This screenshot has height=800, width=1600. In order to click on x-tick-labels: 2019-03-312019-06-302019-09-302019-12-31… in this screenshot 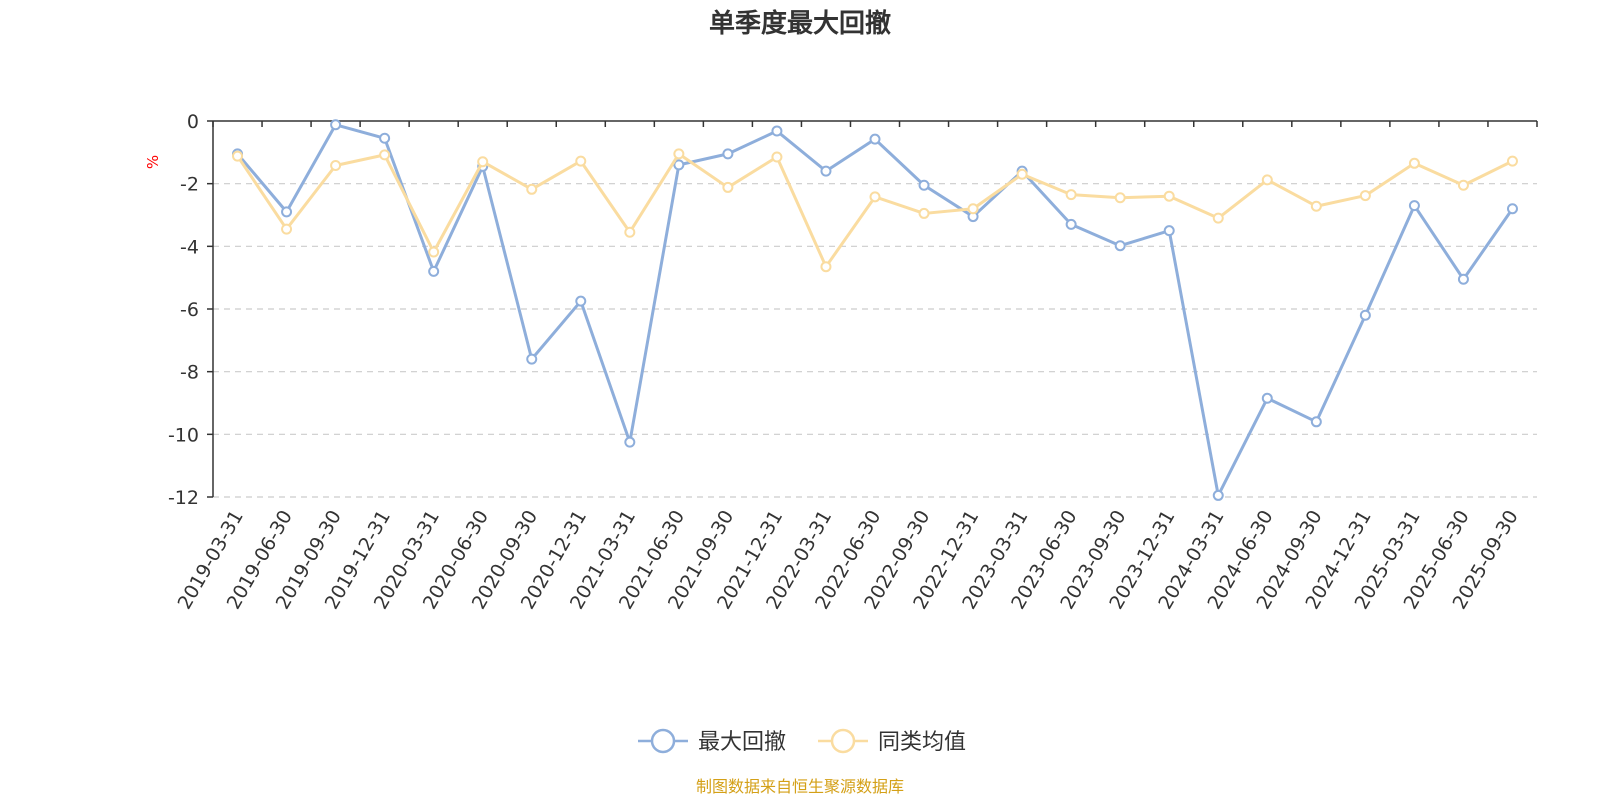, I will do `click(848, 559)`.